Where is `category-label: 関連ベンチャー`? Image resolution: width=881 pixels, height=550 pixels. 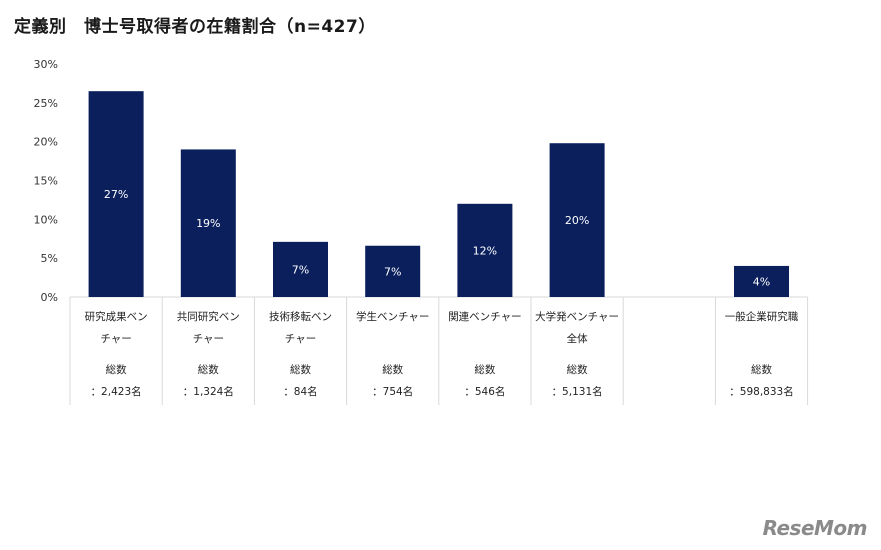 category-label: 関連ベンチャー is located at coordinates (484, 316).